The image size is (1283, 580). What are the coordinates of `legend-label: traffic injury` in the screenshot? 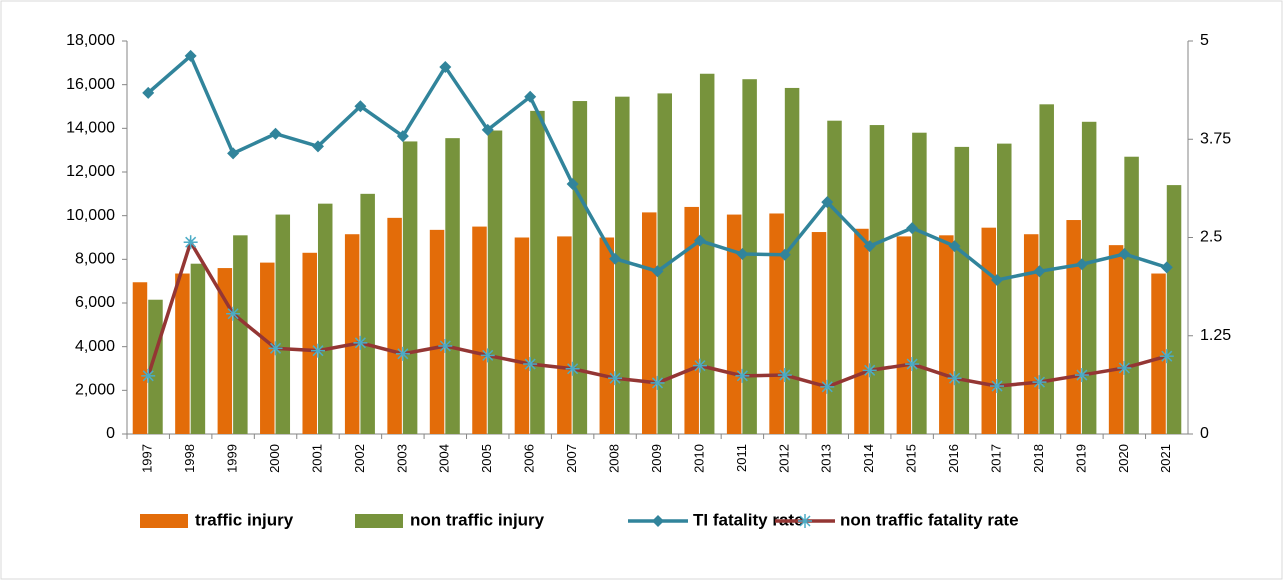 It's located at (244, 519).